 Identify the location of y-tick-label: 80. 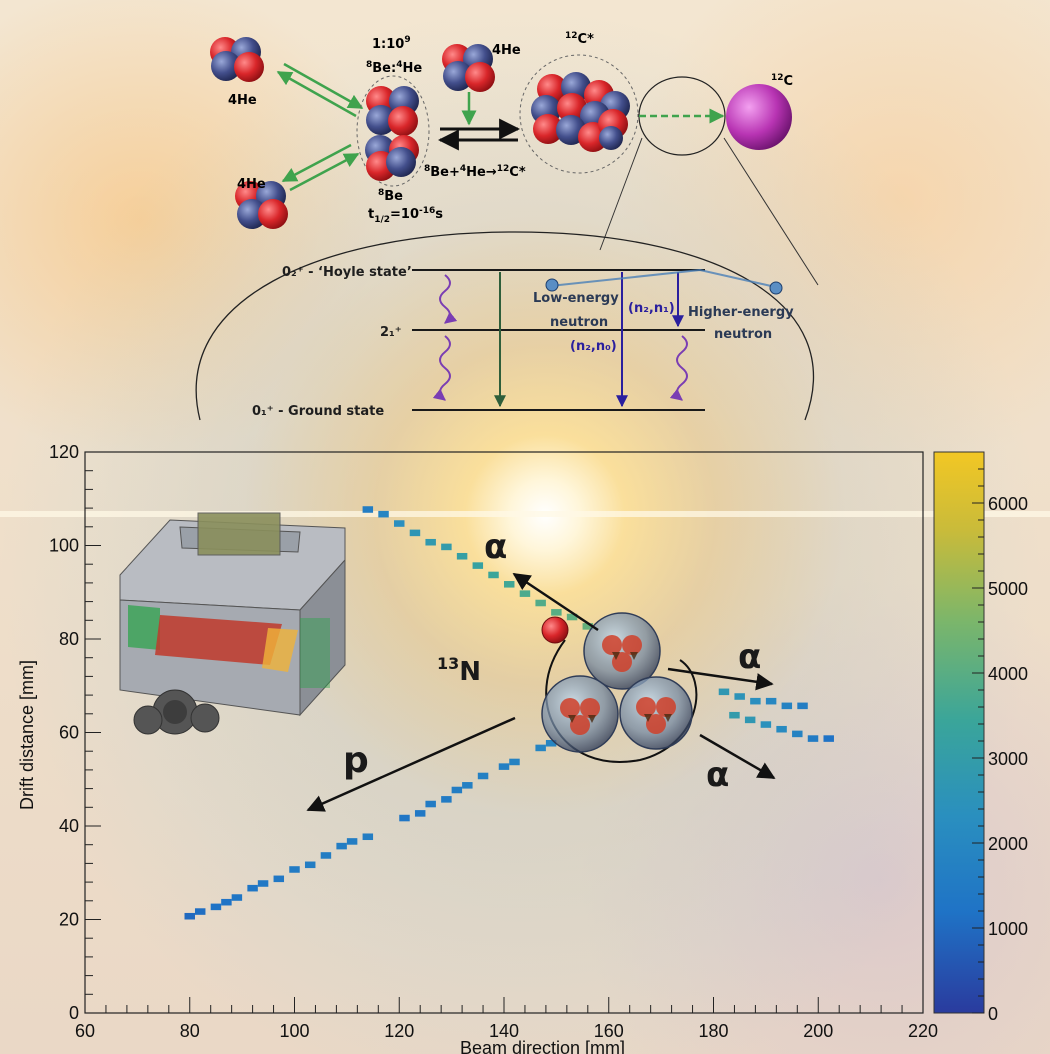
(69, 639).